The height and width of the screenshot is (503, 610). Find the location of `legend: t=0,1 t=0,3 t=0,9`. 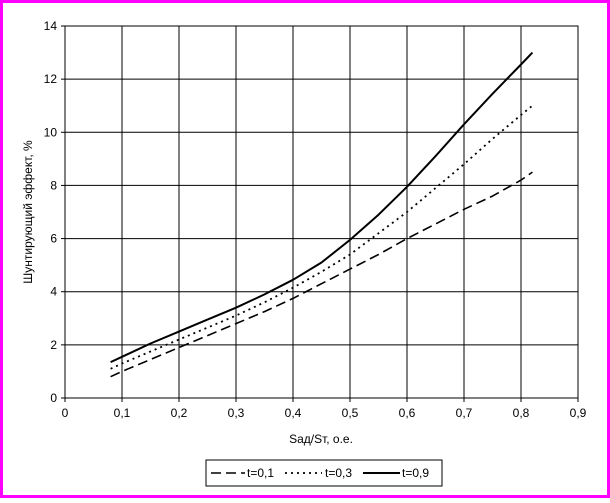

legend: t=0,1 t=0,3 t=0,9 is located at coordinates (324, 473).